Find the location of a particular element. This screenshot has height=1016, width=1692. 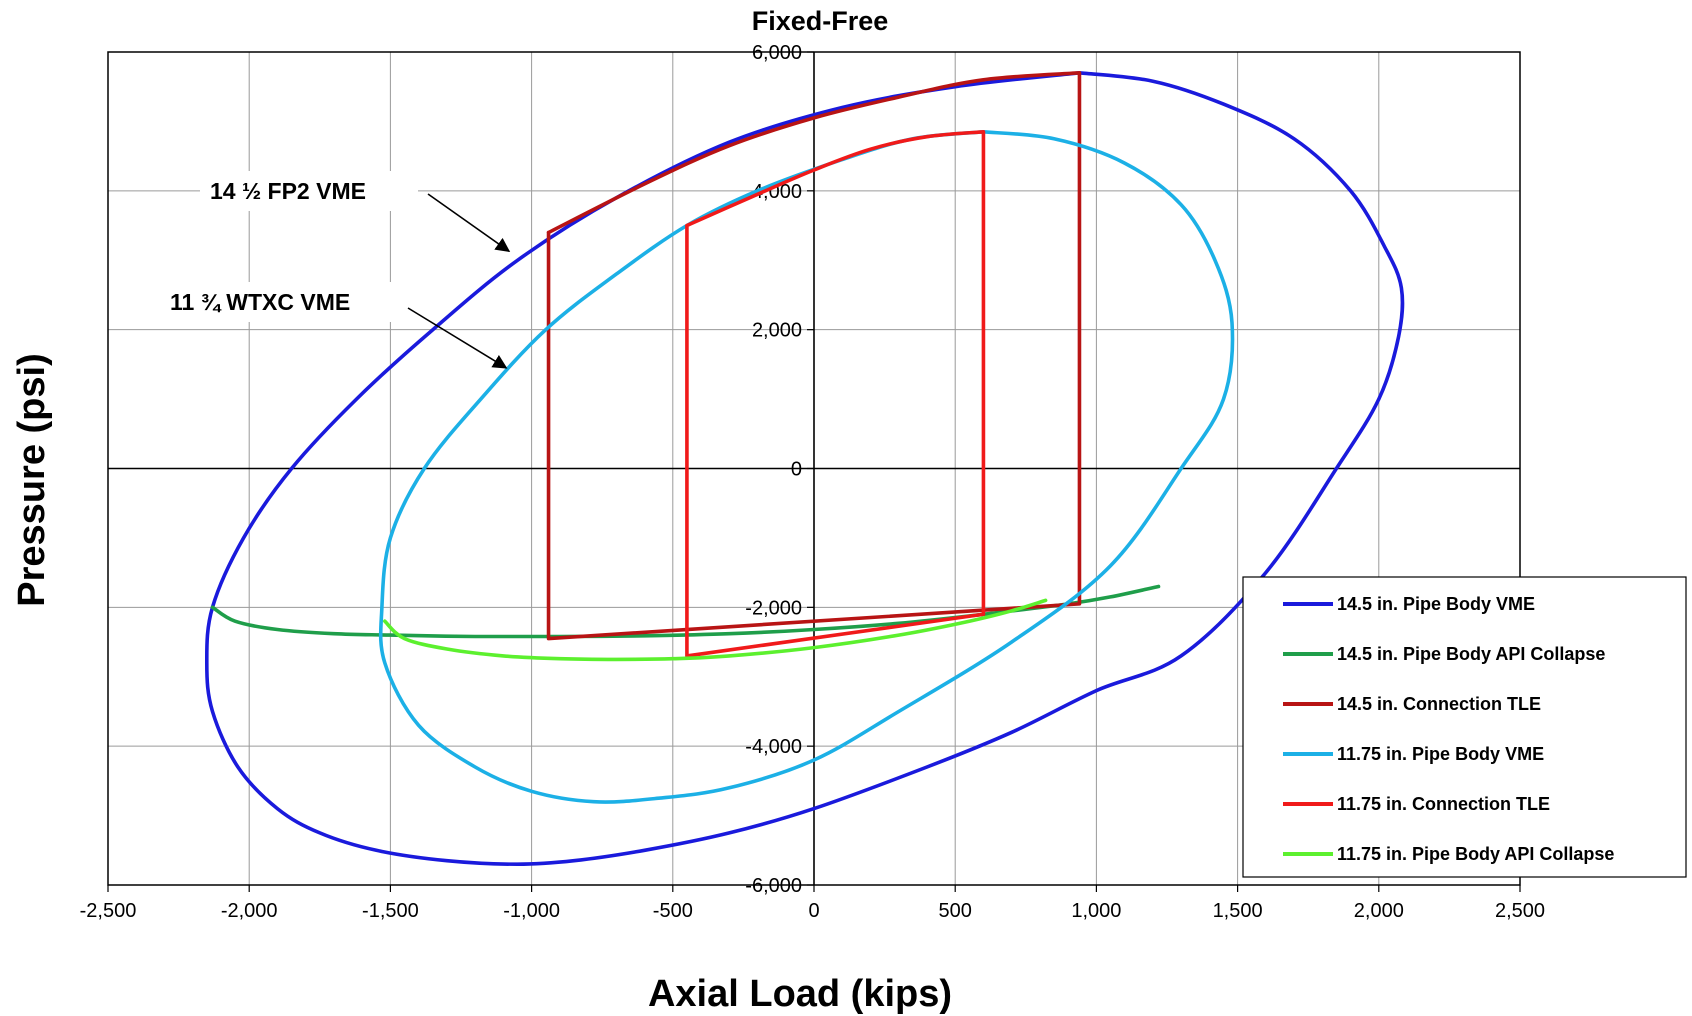

y-tick-label: 0 is located at coordinates (796, 470).